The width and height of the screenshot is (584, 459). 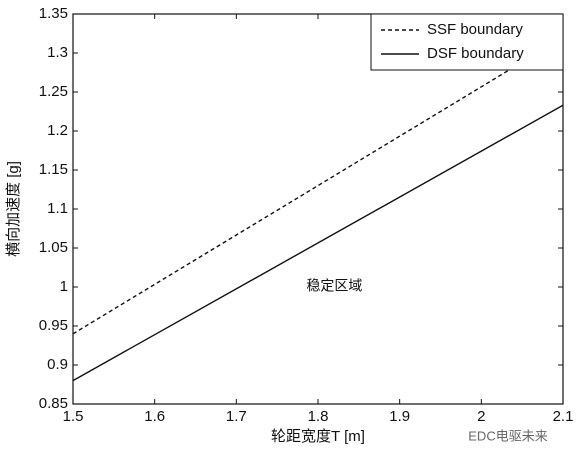 I want to click on y-tick-label: 1.05, so click(x=53, y=247).